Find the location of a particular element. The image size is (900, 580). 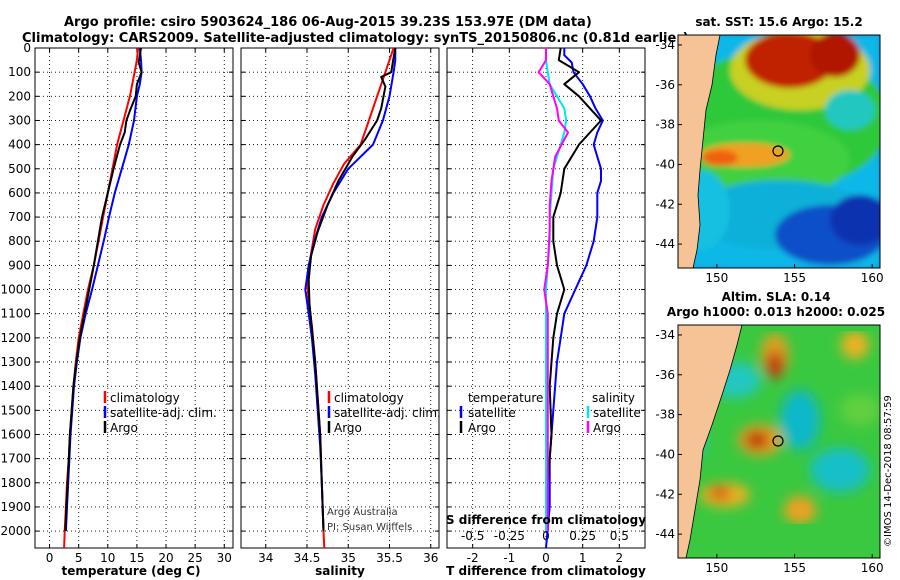

sla-map-frame is located at coordinates (779, 441).